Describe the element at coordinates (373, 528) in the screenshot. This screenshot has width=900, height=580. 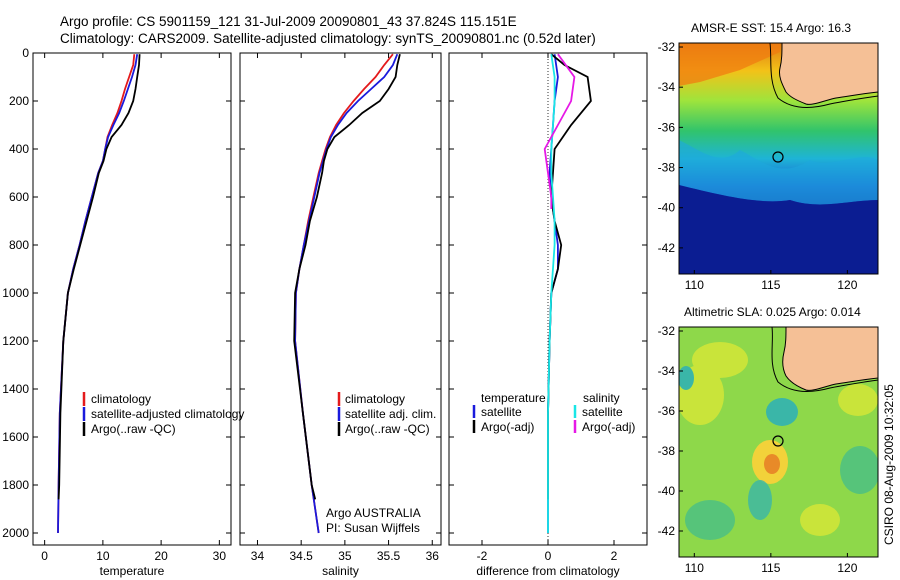
I see `principal-investigator-label: PI: Susan Wijffels` at that location.